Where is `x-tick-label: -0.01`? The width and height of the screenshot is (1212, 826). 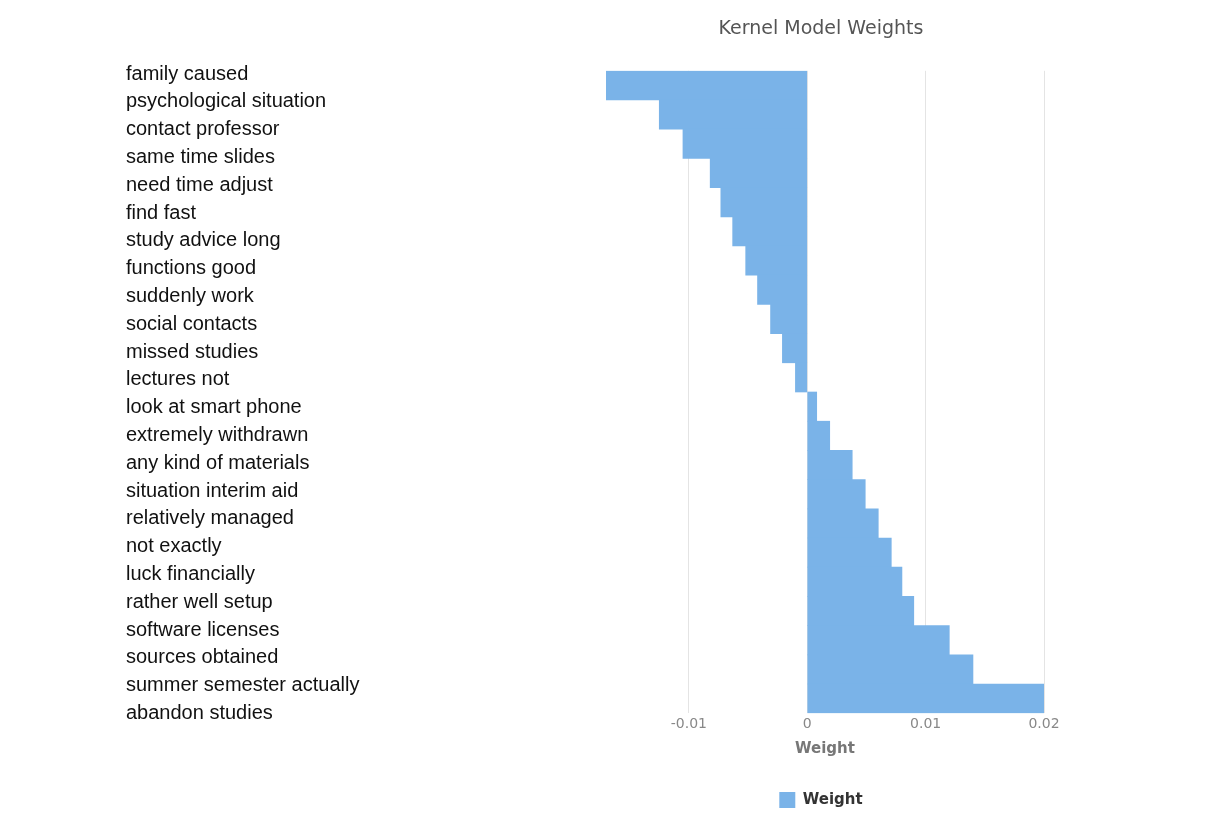
x-tick-label: -0.01 is located at coordinates (688, 723).